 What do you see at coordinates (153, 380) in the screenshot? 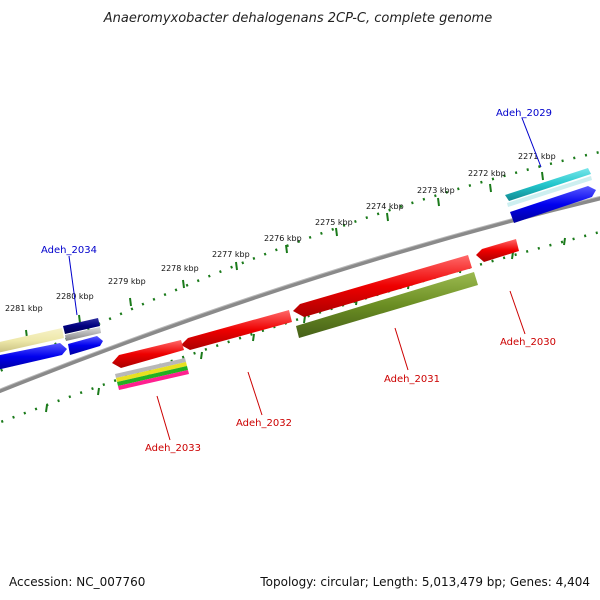
I see `cog-bar-2033-pink` at bounding box center [153, 380].